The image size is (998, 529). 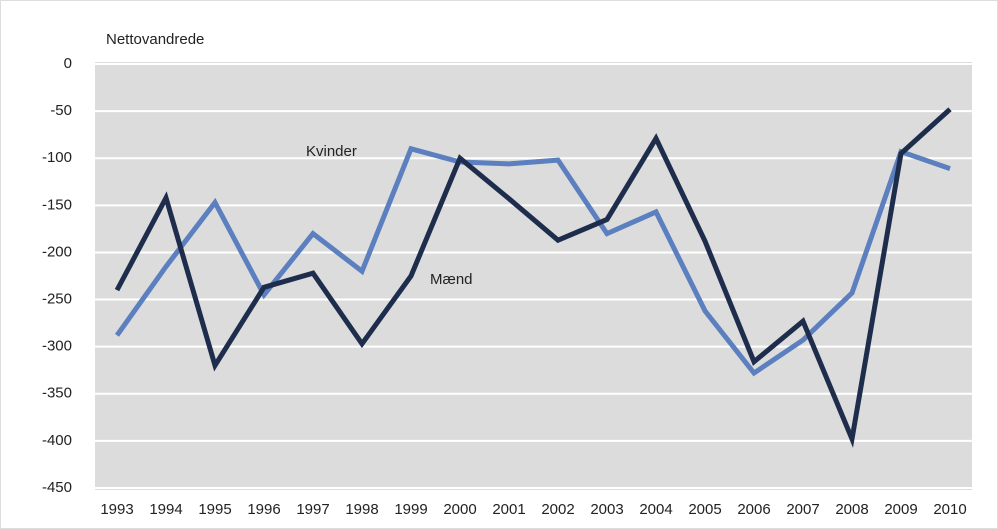 What do you see at coordinates (331, 151) in the screenshot?
I see `series-label: Kvinder` at bounding box center [331, 151].